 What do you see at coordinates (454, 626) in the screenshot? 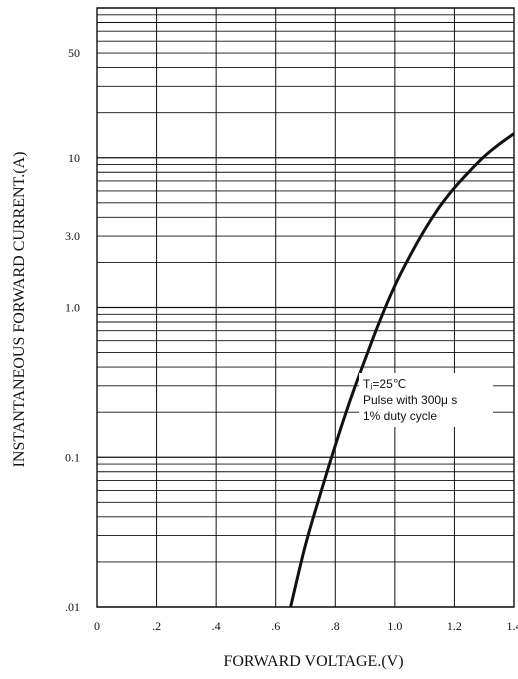
I see `x-tick-label: 1.2` at bounding box center [454, 626].